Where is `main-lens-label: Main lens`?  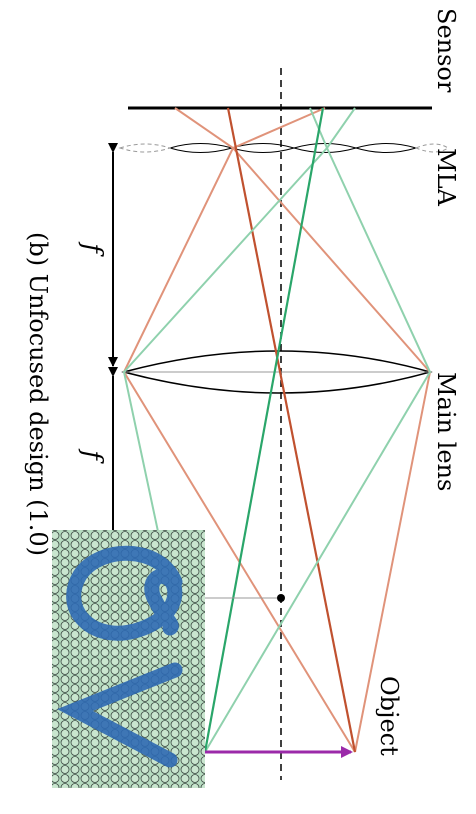 main-lens-label: Main lens is located at coordinates (446, 431).